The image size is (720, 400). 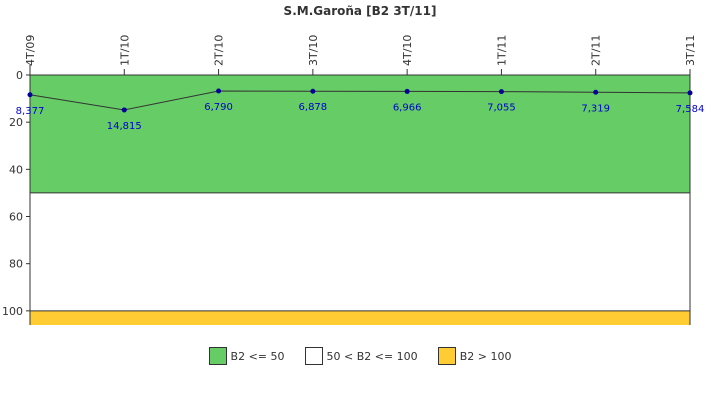 I want to click on x-tick-label: 2T/11, so click(x=596, y=50).